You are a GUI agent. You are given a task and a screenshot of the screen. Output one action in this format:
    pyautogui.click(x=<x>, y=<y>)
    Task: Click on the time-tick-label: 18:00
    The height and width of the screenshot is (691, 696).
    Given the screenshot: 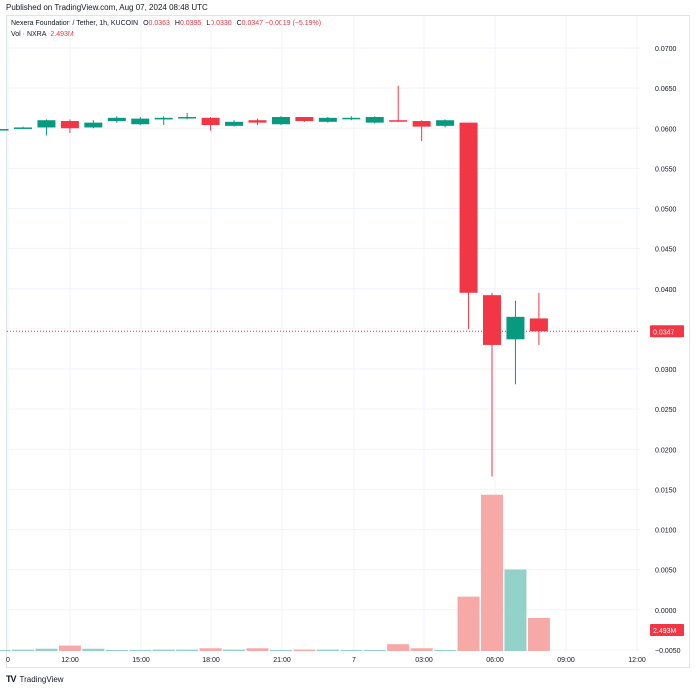 What is the action you would take?
    pyautogui.click(x=211, y=660)
    